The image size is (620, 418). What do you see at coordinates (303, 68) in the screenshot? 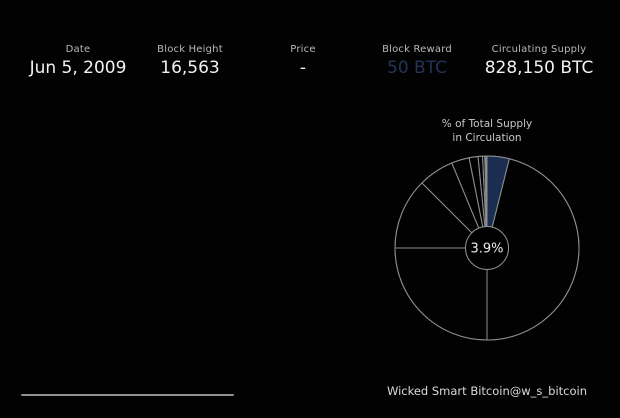
I see `price-value: -` at bounding box center [303, 68].